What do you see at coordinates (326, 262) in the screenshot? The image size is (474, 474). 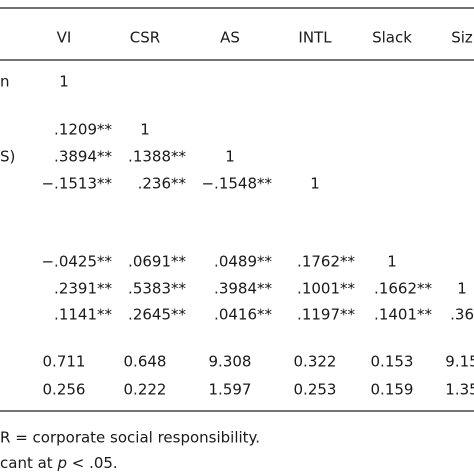 I see `cell: .1762**` at bounding box center [326, 262].